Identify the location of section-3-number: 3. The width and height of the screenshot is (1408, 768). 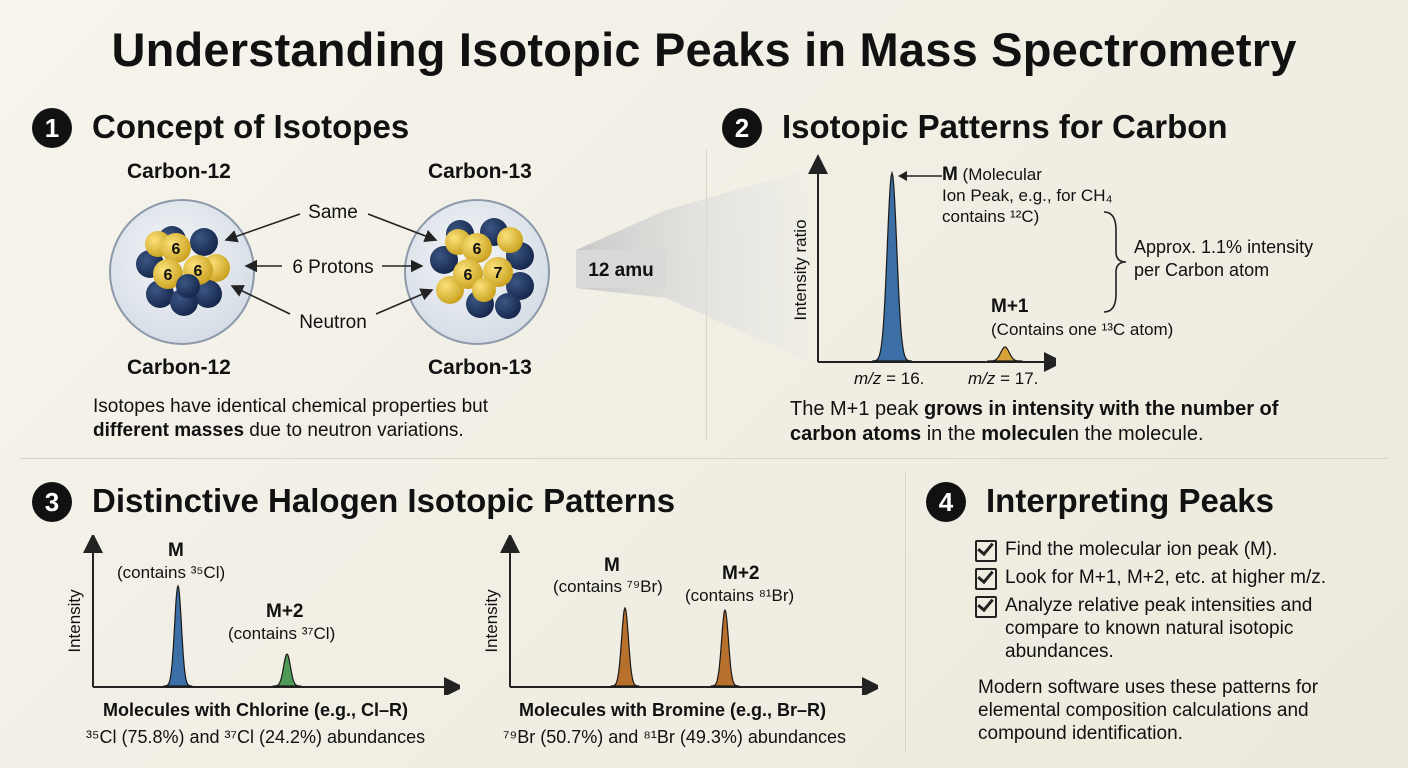
(52, 502).